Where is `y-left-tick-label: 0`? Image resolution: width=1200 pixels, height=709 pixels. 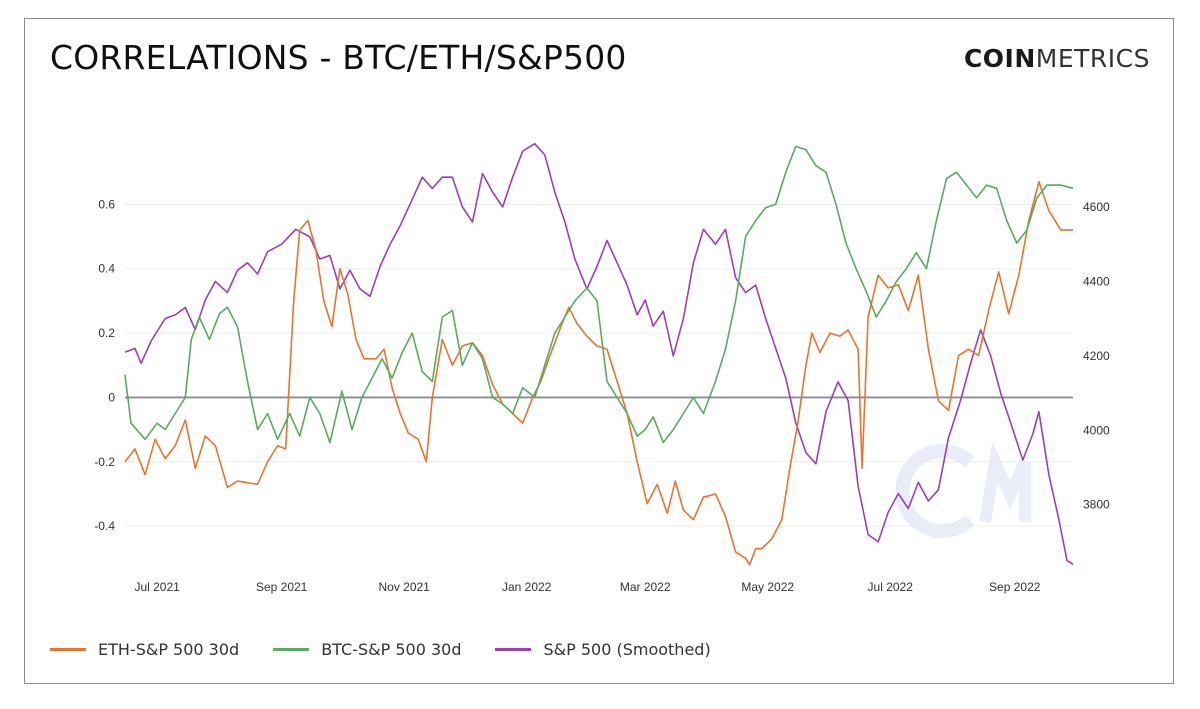
y-left-tick-label: 0 is located at coordinates (111, 397).